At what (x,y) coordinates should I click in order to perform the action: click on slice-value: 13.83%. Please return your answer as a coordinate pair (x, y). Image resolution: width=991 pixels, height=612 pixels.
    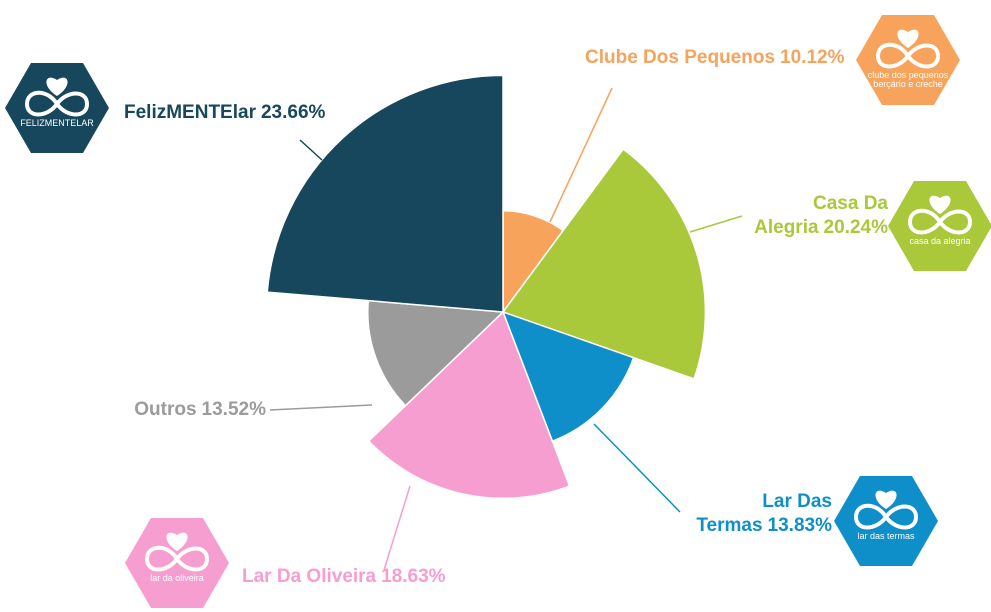
    Looking at the image, I should click on (799, 525).